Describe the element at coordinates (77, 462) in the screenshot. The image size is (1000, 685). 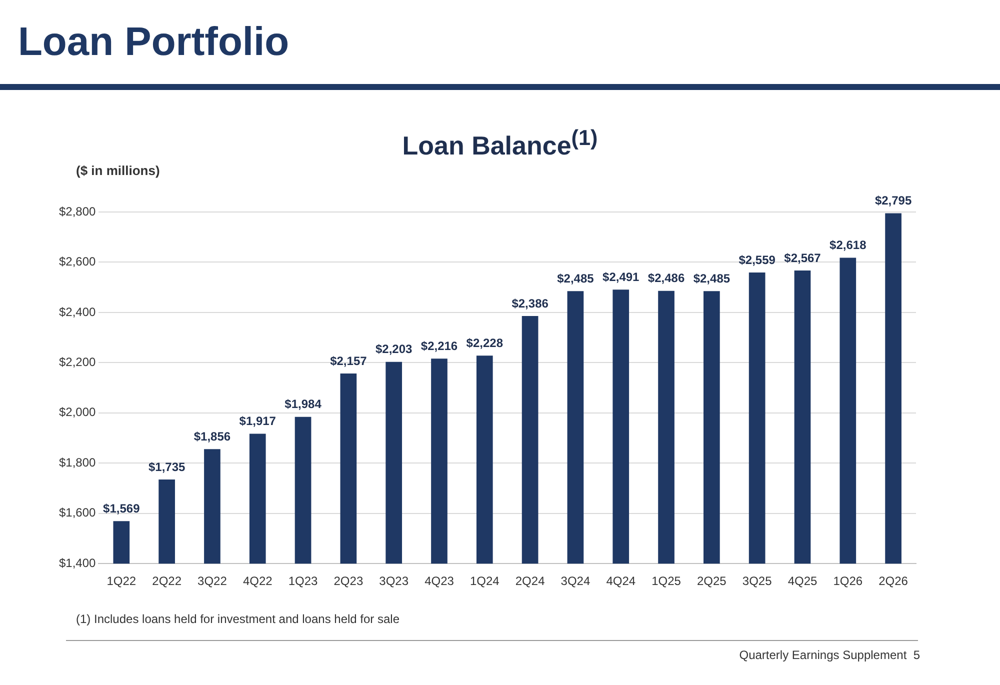
I see `y-tick-label: $1,800` at that location.